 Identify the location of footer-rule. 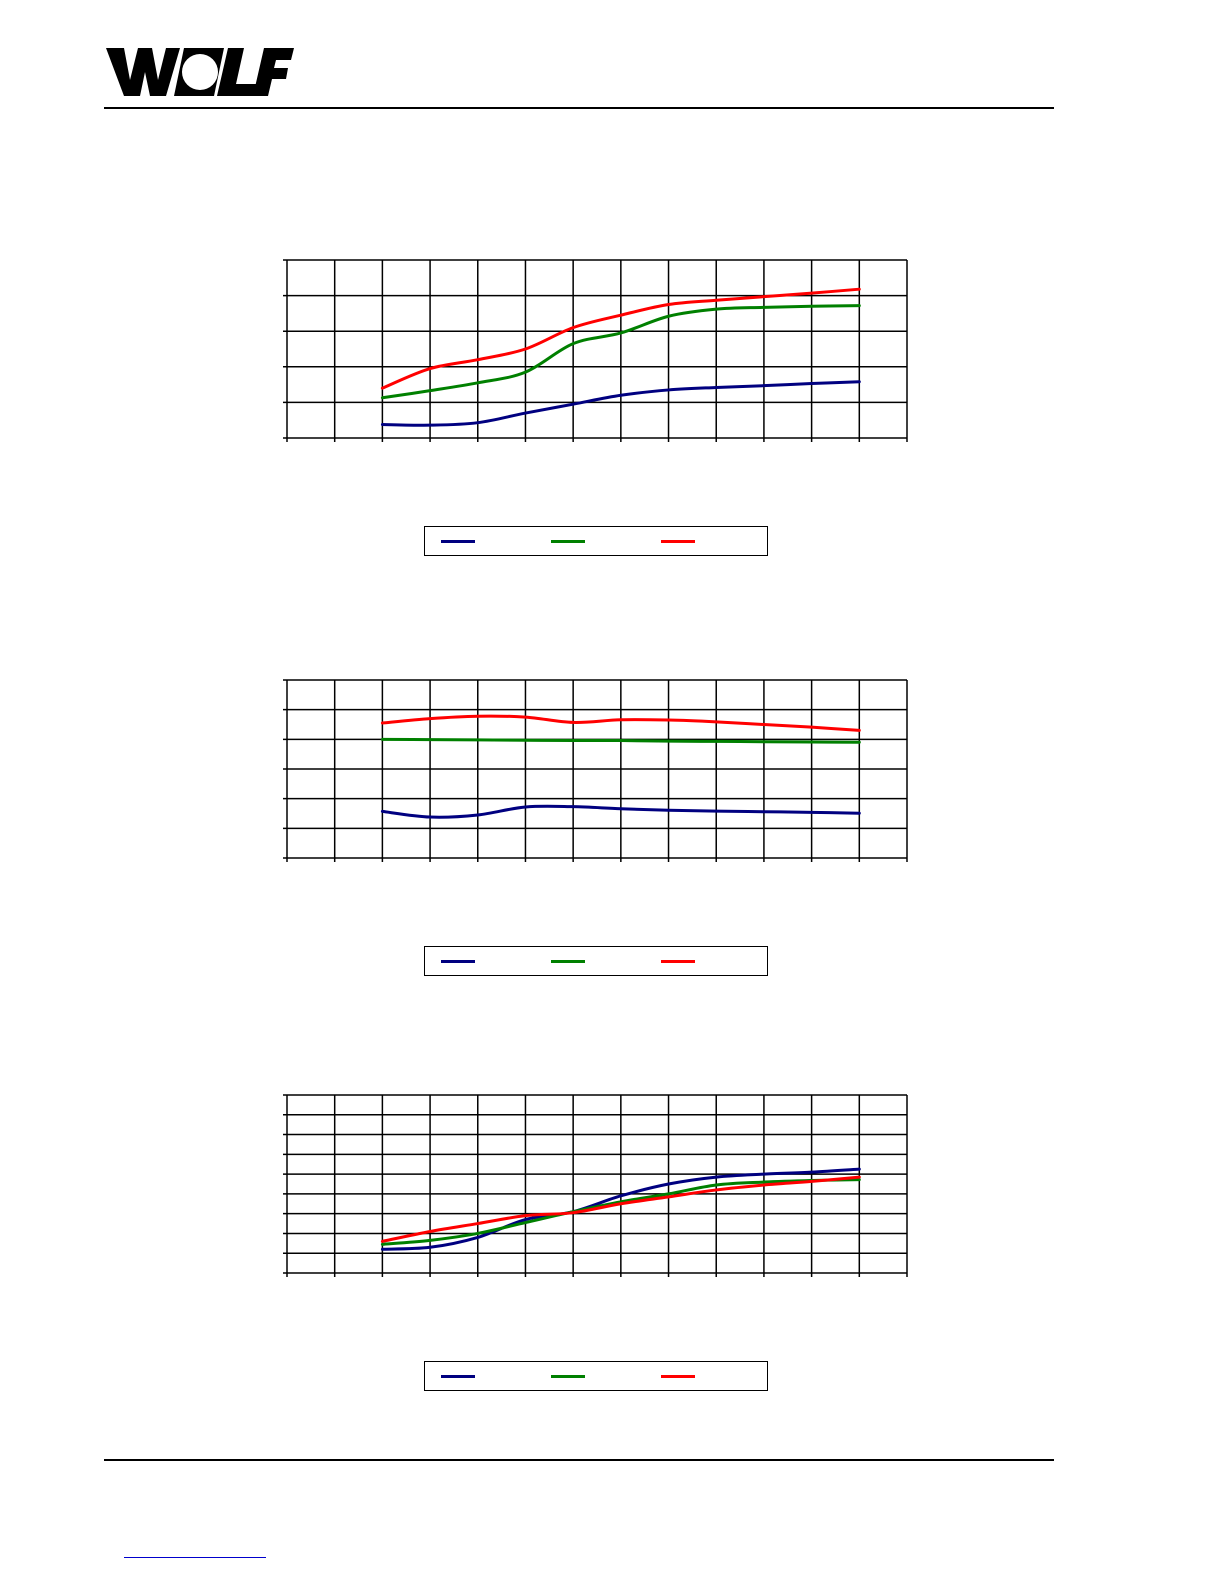
(579, 1460).